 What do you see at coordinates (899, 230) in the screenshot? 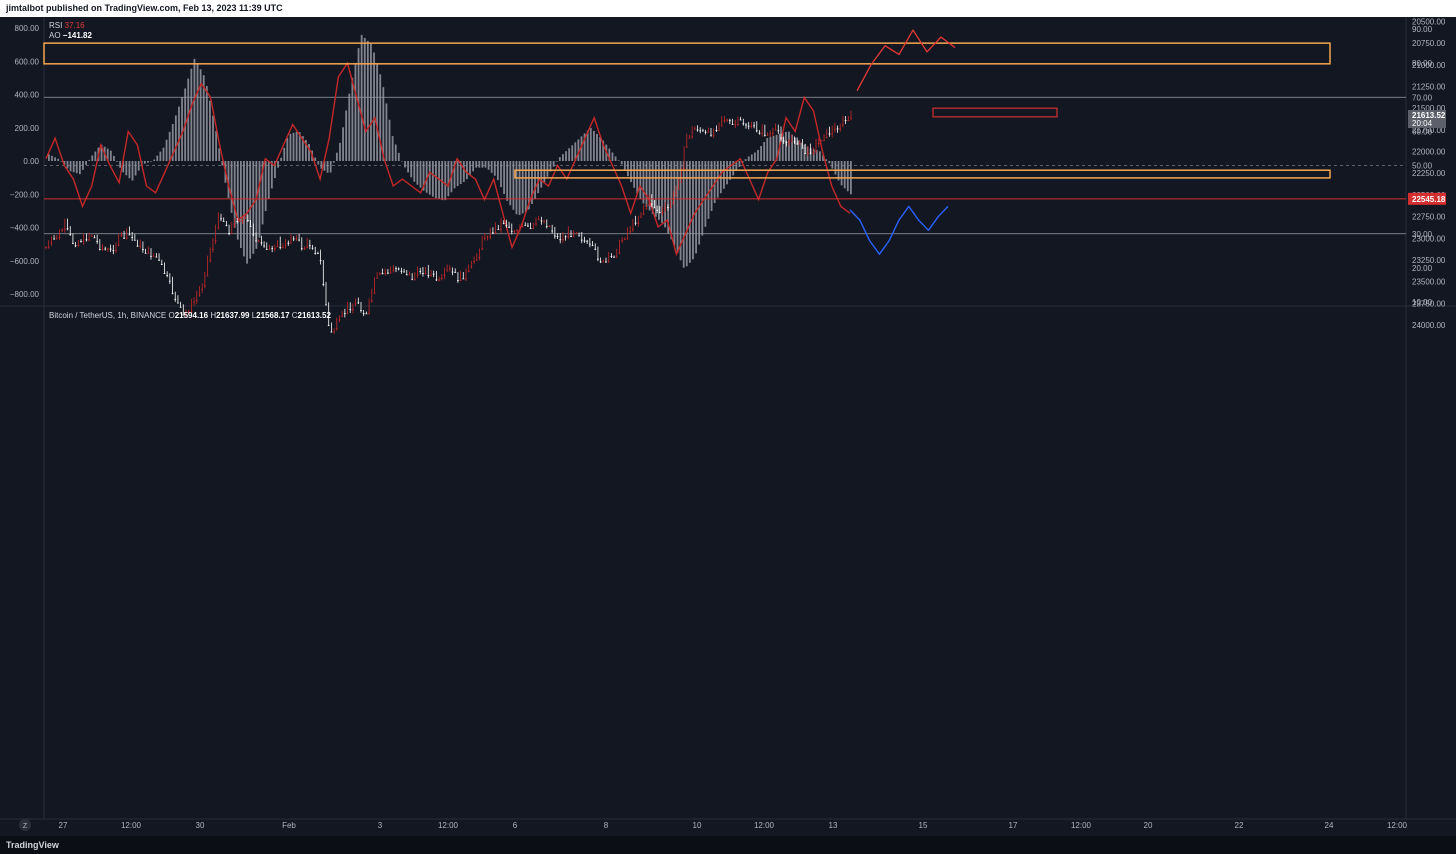
I see `rsi-projection` at bounding box center [899, 230].